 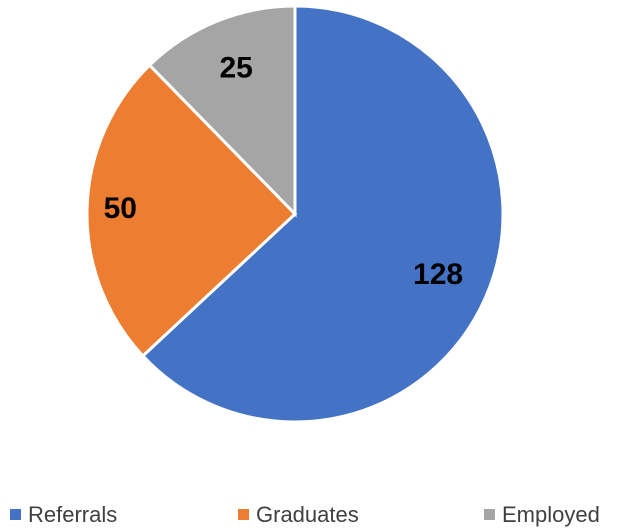 I want to click on data-label: 50, so click(x=120, y=208).